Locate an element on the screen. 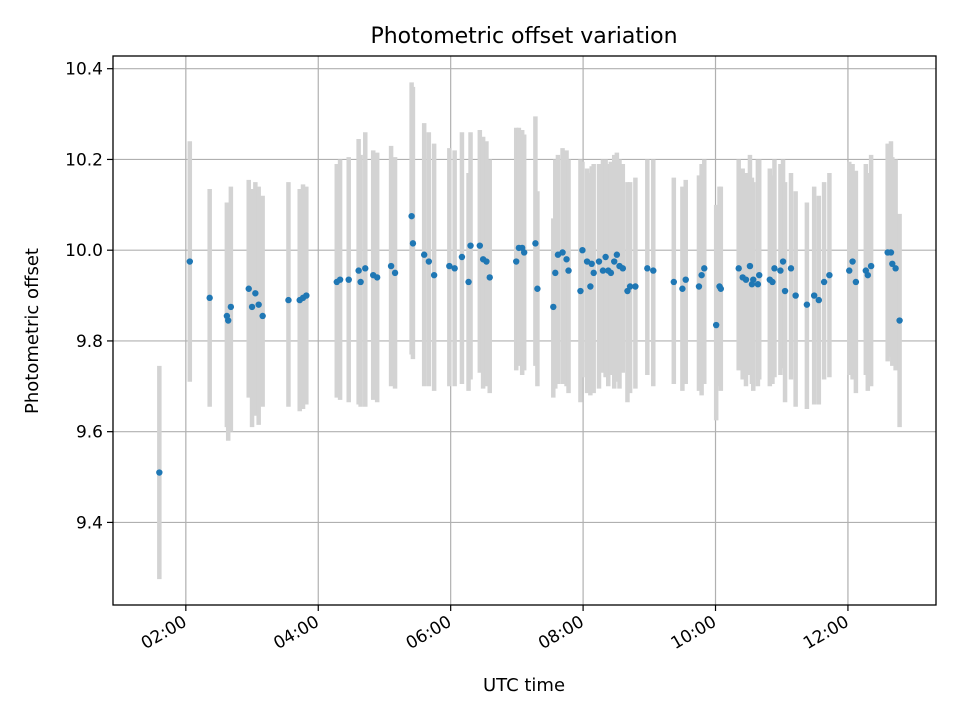 The image size is (960, 720). x-tick-label: 08:00 is located at coordinates (561, 633).